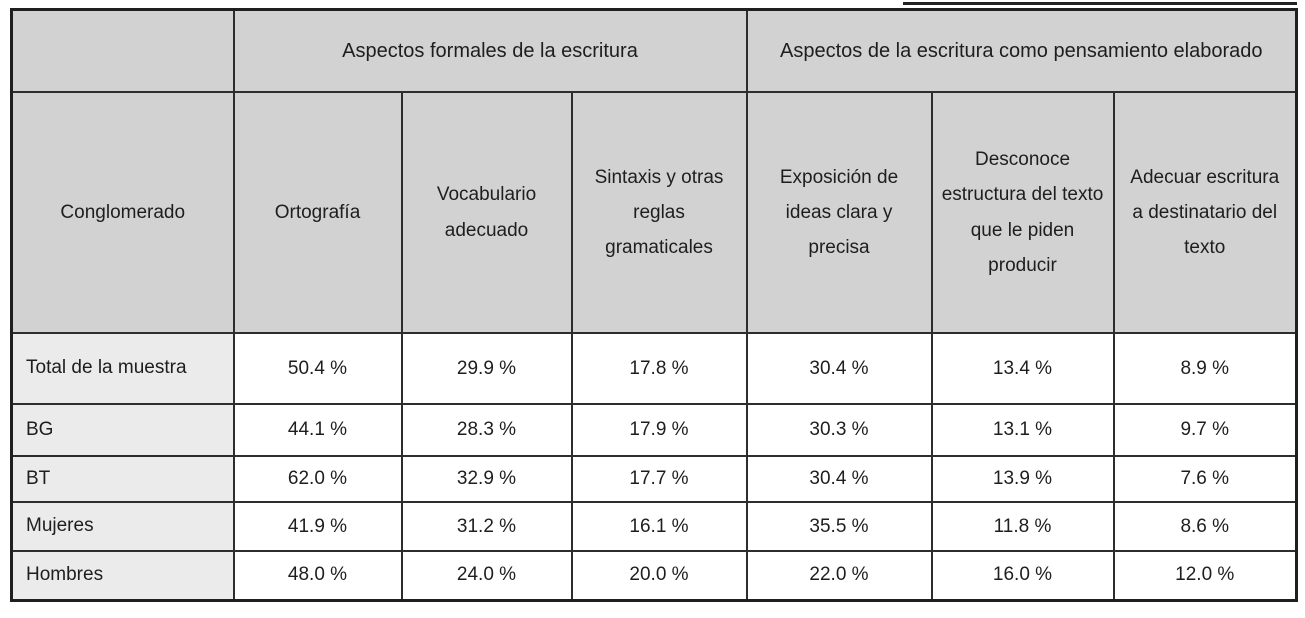  I want to click on cell-value: 13.4 %, so click(1022, 368).